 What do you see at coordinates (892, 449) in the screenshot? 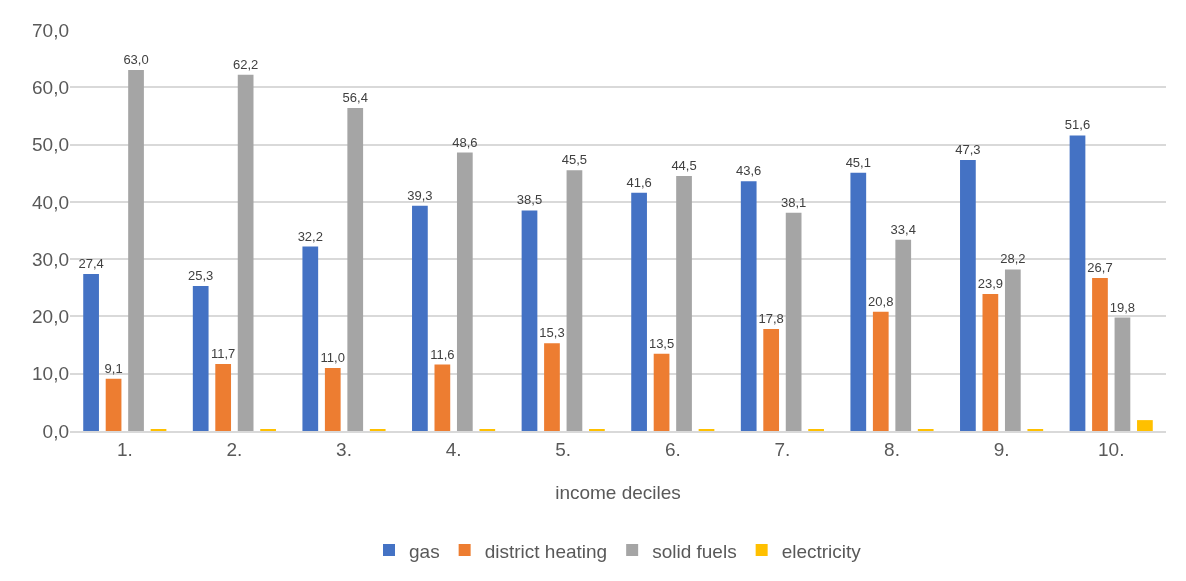
I see `x-tick-label: 8.` at bounding box center [892, 449].